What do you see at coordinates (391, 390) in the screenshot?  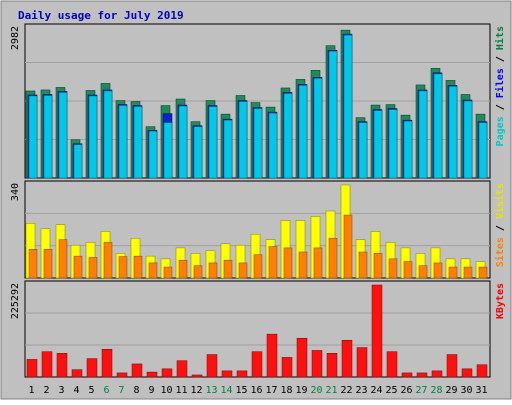 I see `x-tick-label: 25` at bounding box center [391, 390].